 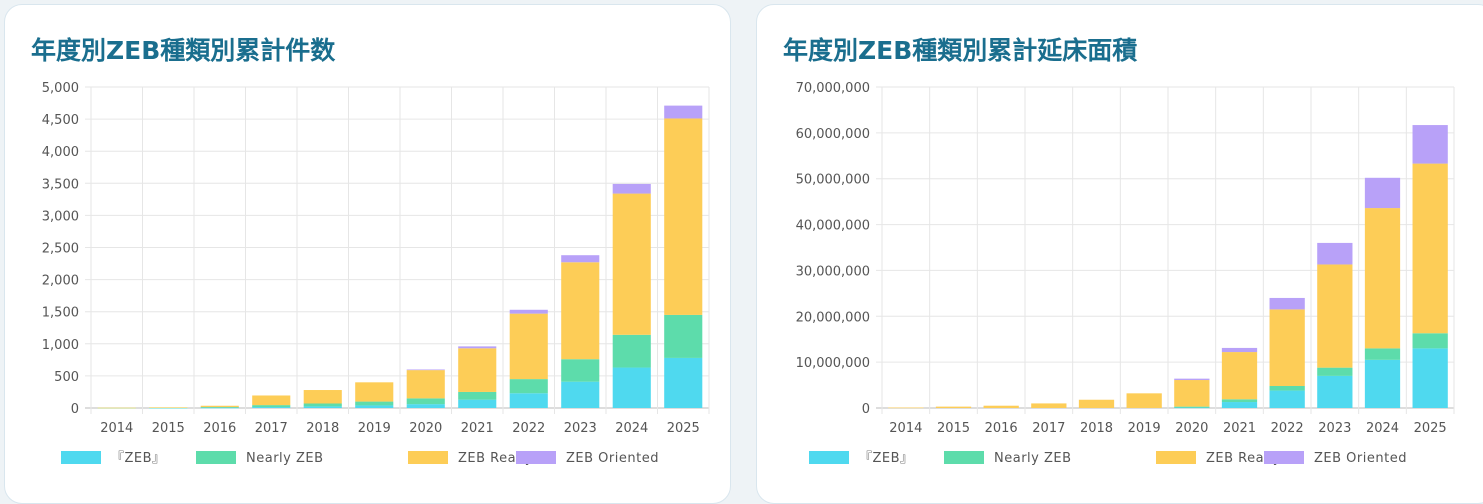 I want to click on bar-zeb-2016, so click(x=219, y=408).